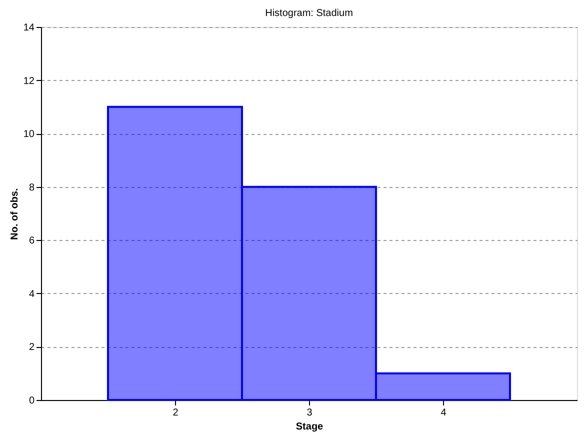  What do you see at coordinates (310, 427) in the screenshot?
I see `x-axis-title: Stage` at bounding box center [310, 427].